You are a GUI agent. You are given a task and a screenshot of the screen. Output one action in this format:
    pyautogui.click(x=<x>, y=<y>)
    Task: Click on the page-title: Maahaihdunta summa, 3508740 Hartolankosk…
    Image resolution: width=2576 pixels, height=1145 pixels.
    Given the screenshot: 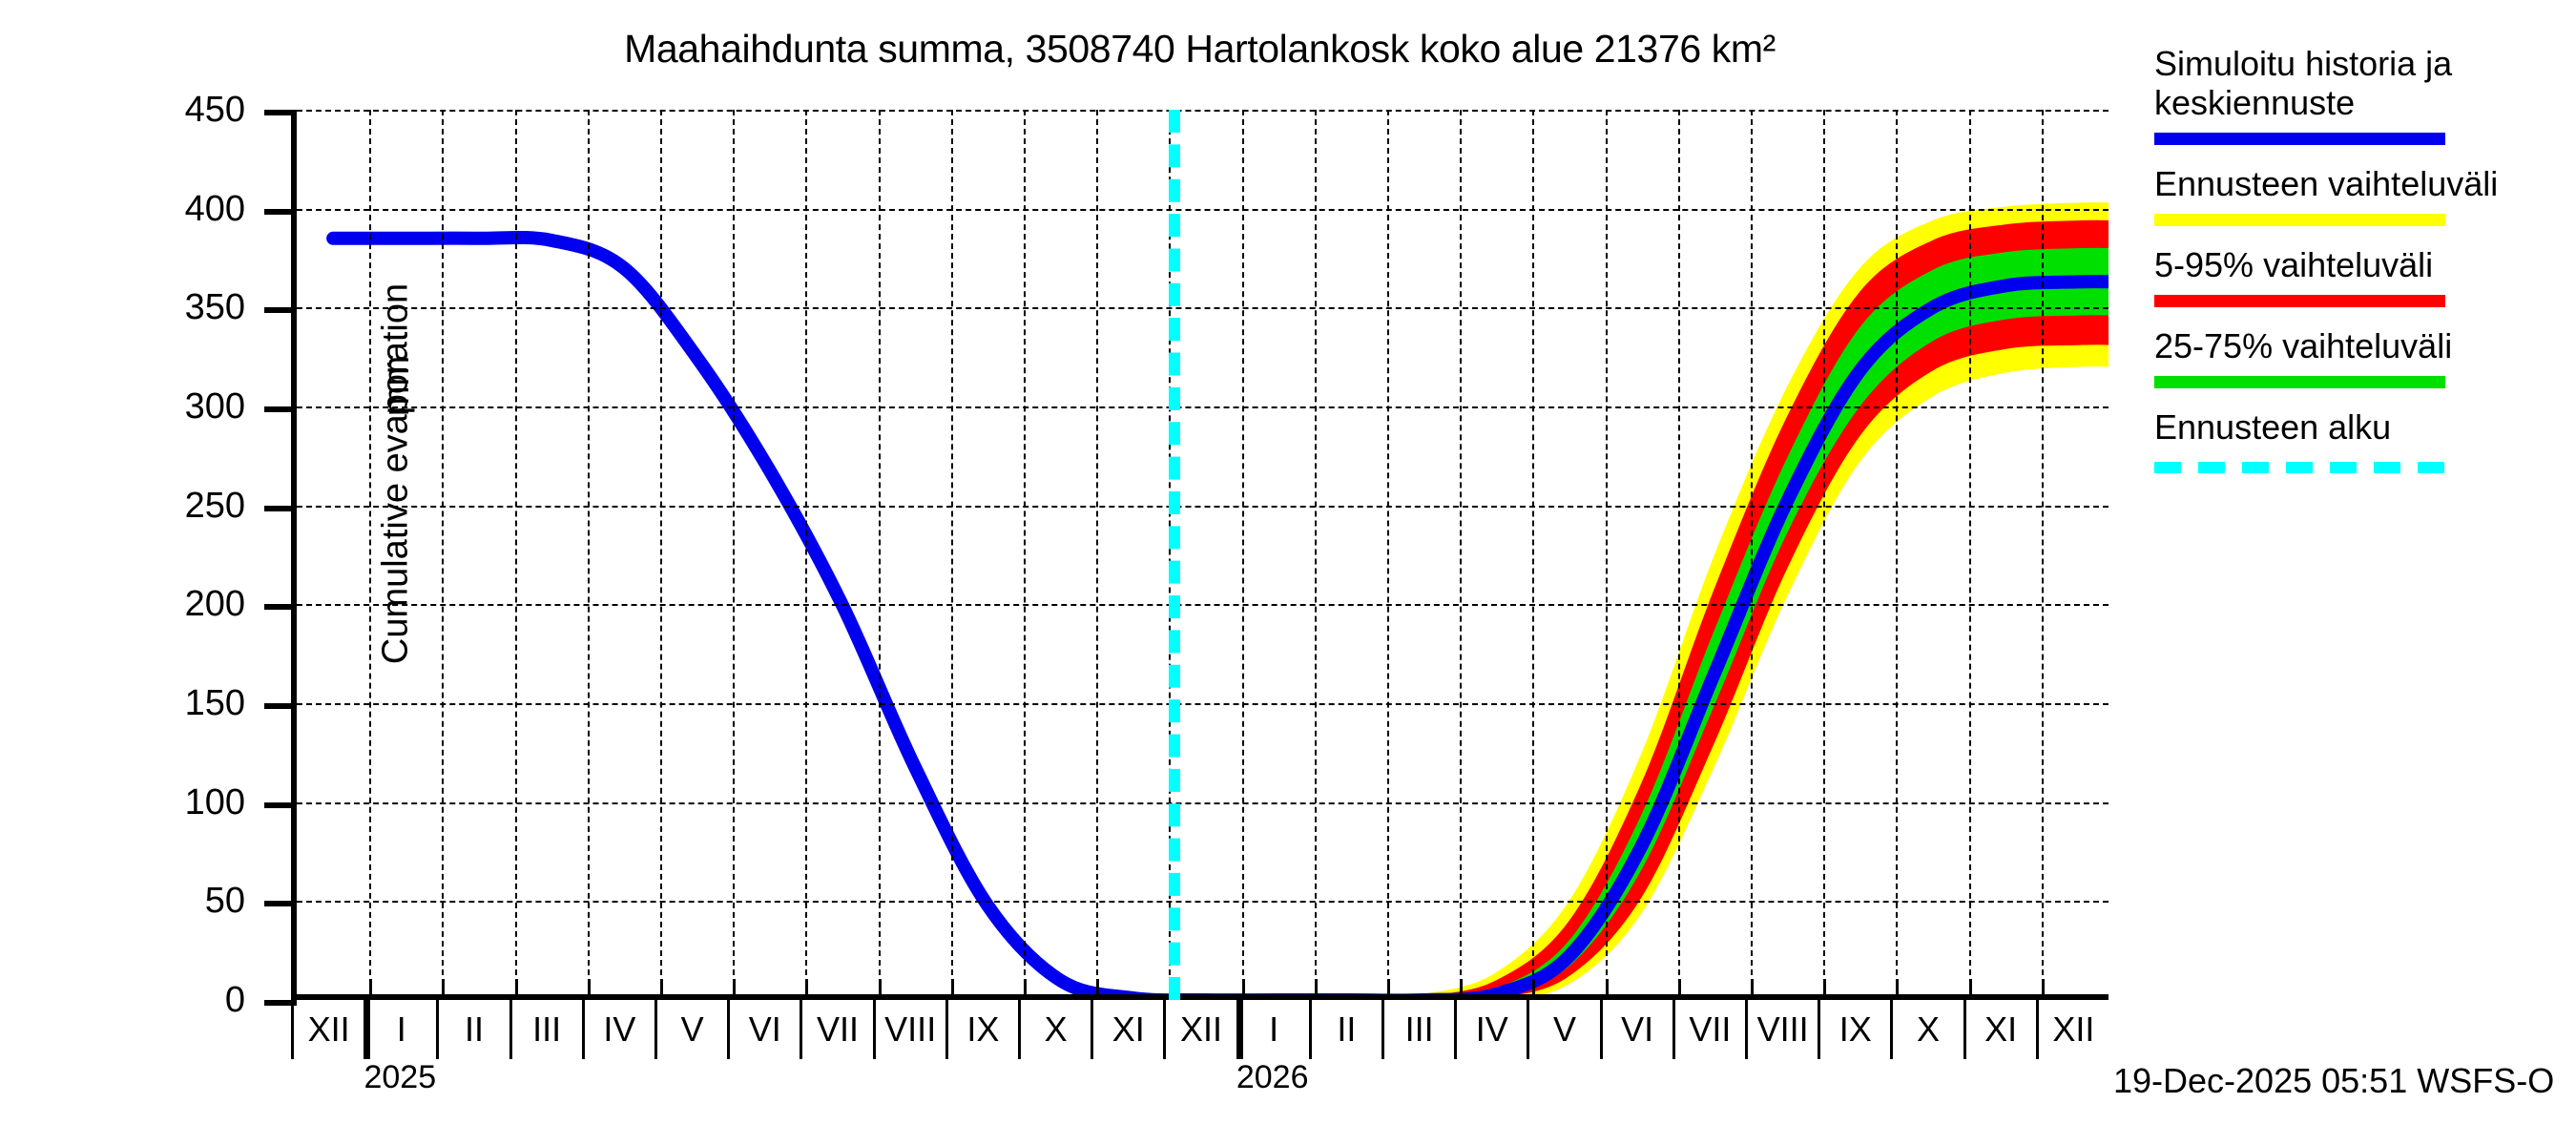 What is the action you would take?
    pyautogui.click(x=1200, y=49)
    